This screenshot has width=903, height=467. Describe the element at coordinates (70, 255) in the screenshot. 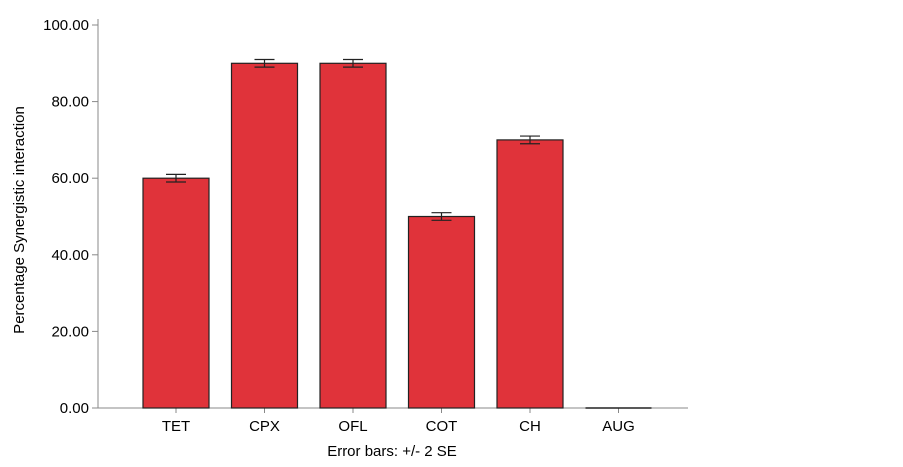

I see `y-tick-label: 40.00` at that location.